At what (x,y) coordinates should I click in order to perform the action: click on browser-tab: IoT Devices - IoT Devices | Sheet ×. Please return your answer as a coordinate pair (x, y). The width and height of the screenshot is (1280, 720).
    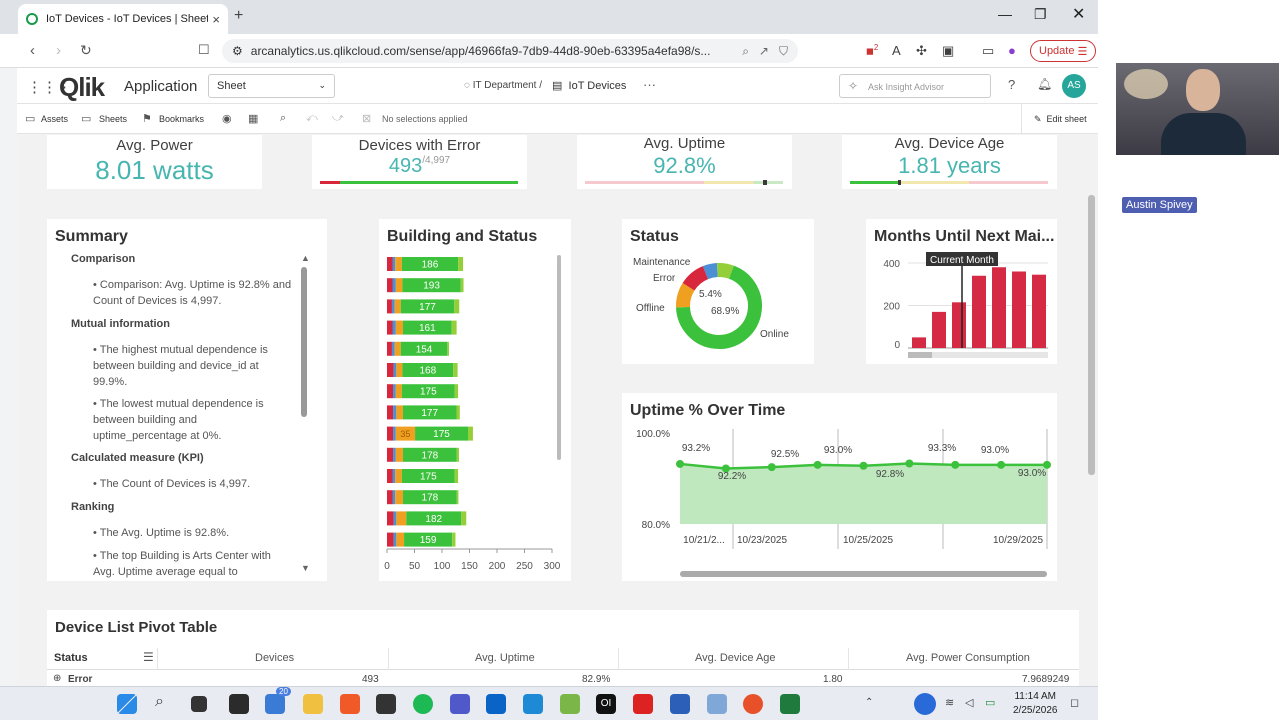
    Looking at the image, I should click on (123, 19).